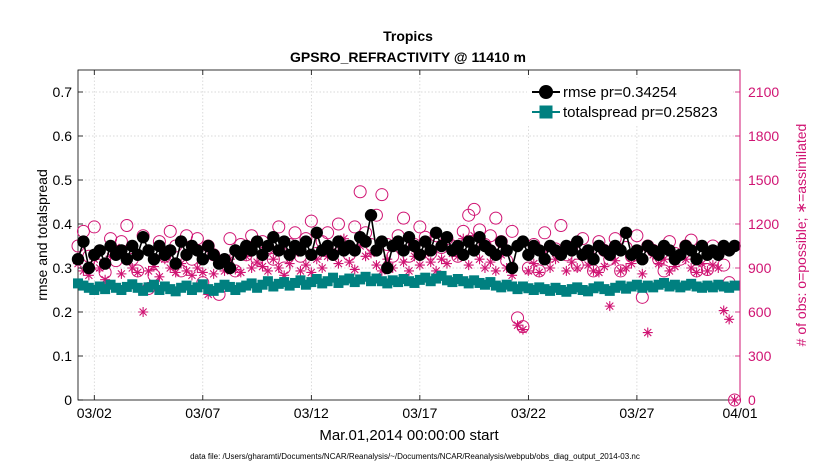 This screenshot has width=830, height=470. Describe the element at coordinates (94, 413) in the screenshot. I see `x-tick-label: 03/02` at that location.